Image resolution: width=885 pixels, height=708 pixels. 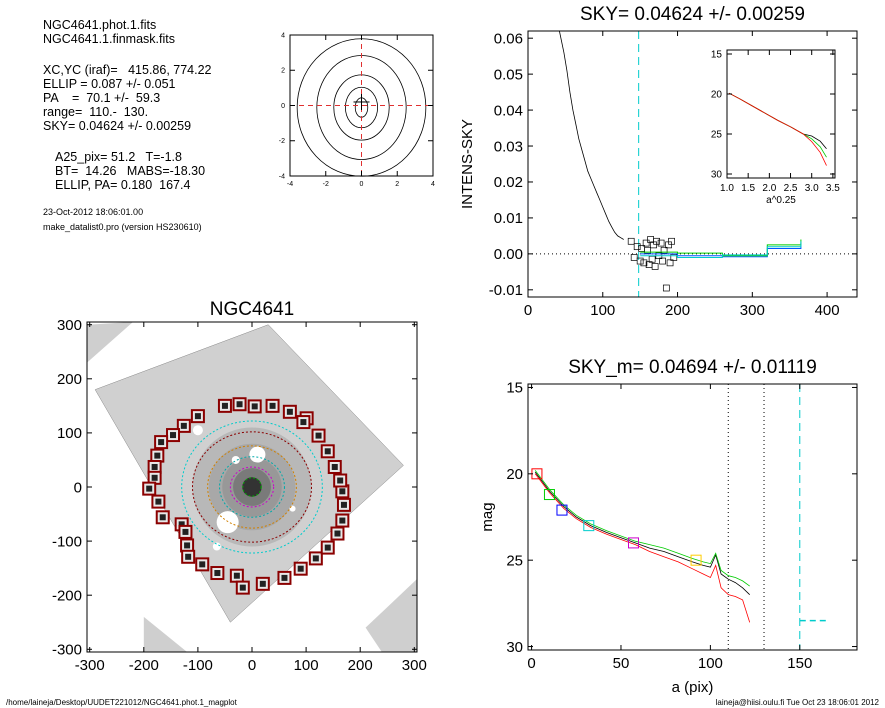 What do you see at coordinates (69, 379) in the screenshot?
I see `galaxy-image-ytick-label: 200` at bounding box center [69, 379].